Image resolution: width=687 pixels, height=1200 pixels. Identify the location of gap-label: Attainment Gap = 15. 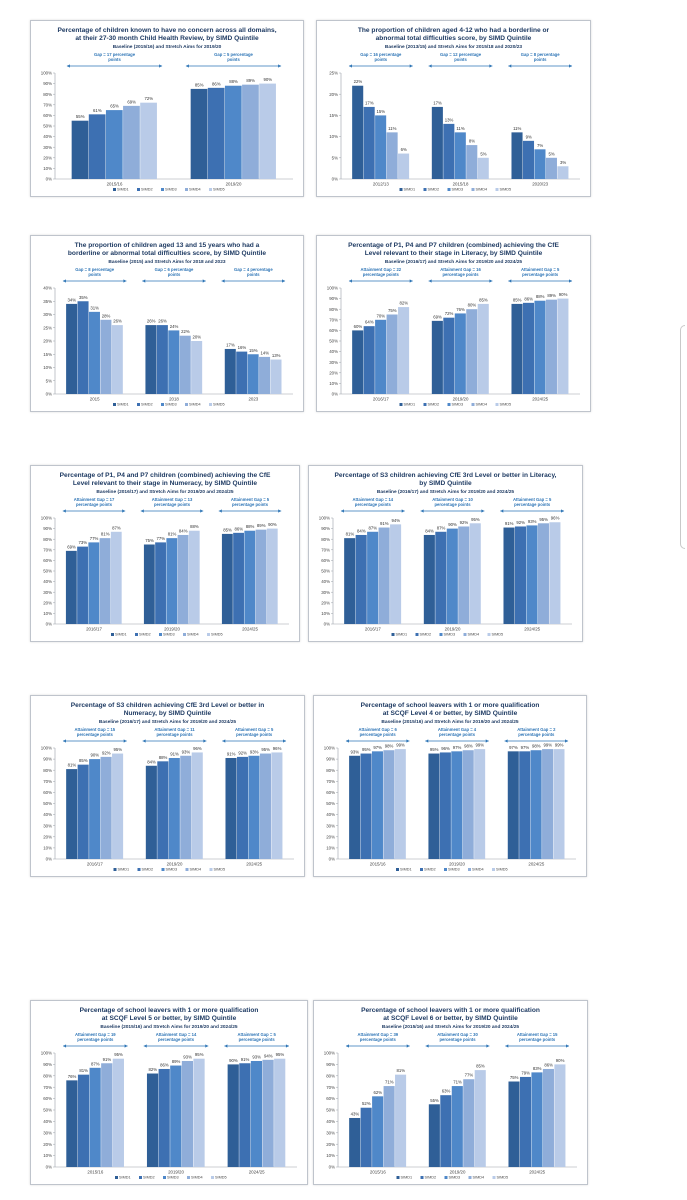
(537, 1034).